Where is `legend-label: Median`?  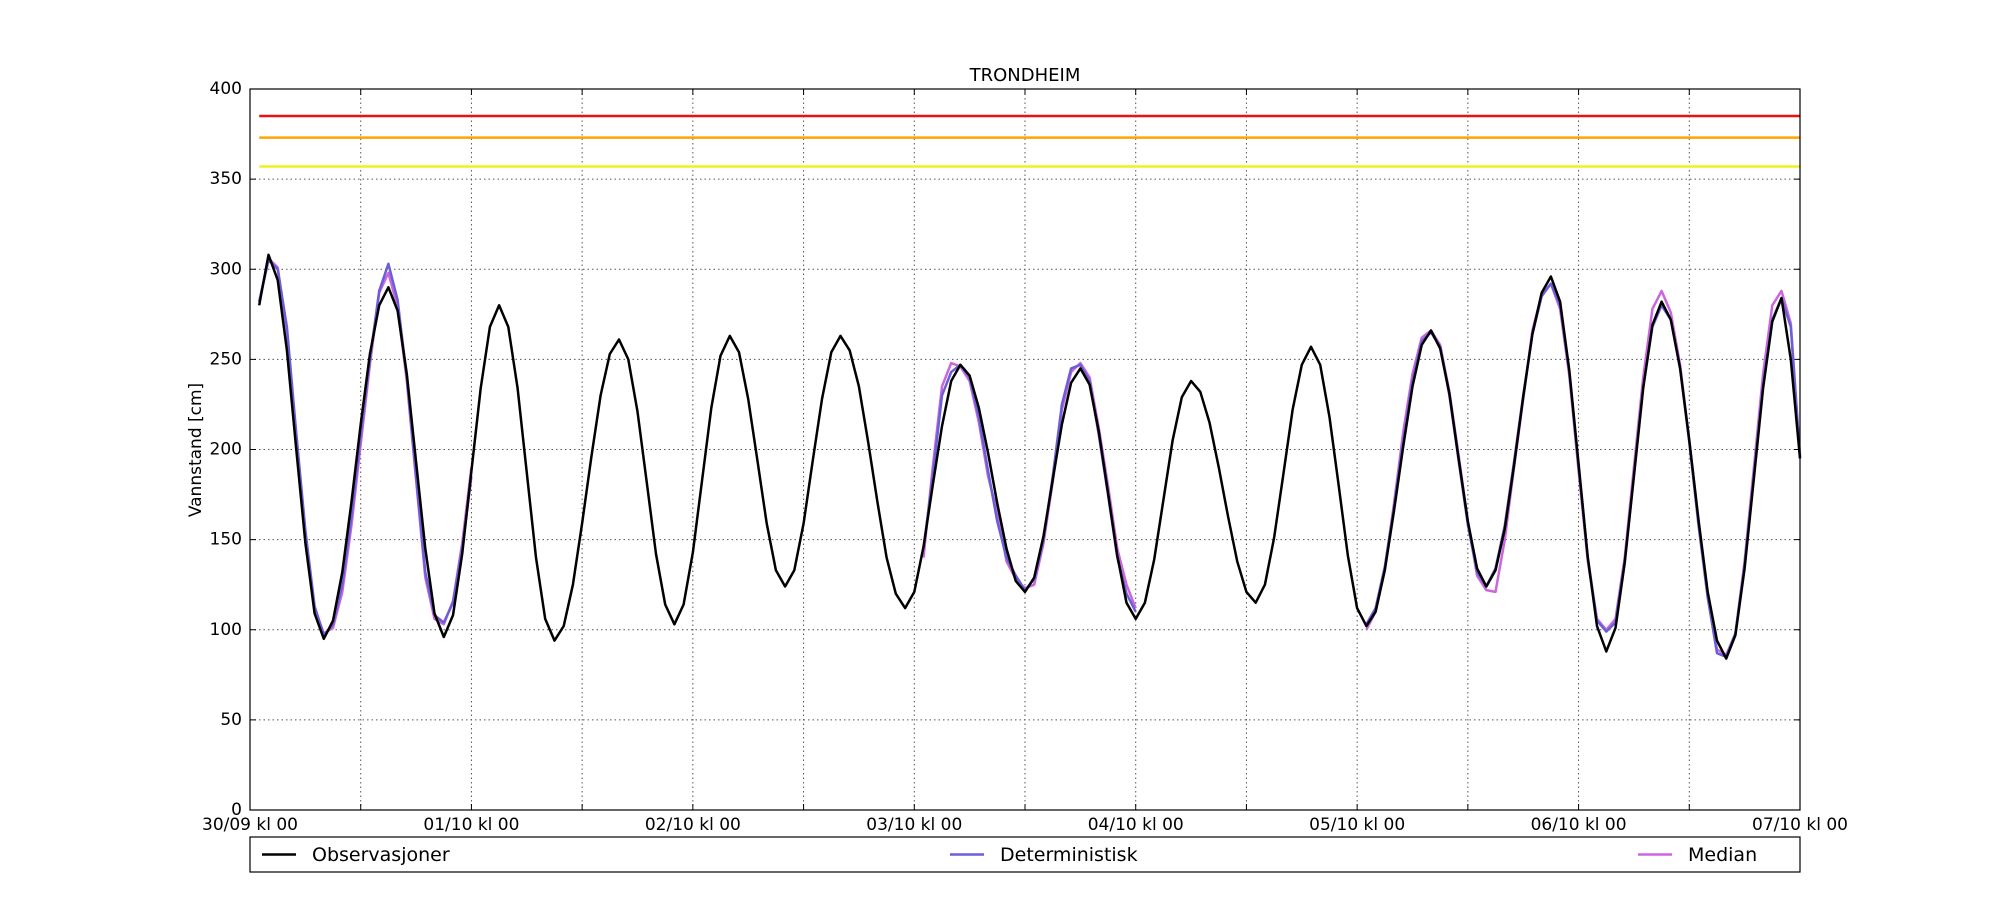 legend-label: Median is located at coordinates (1722, 855).